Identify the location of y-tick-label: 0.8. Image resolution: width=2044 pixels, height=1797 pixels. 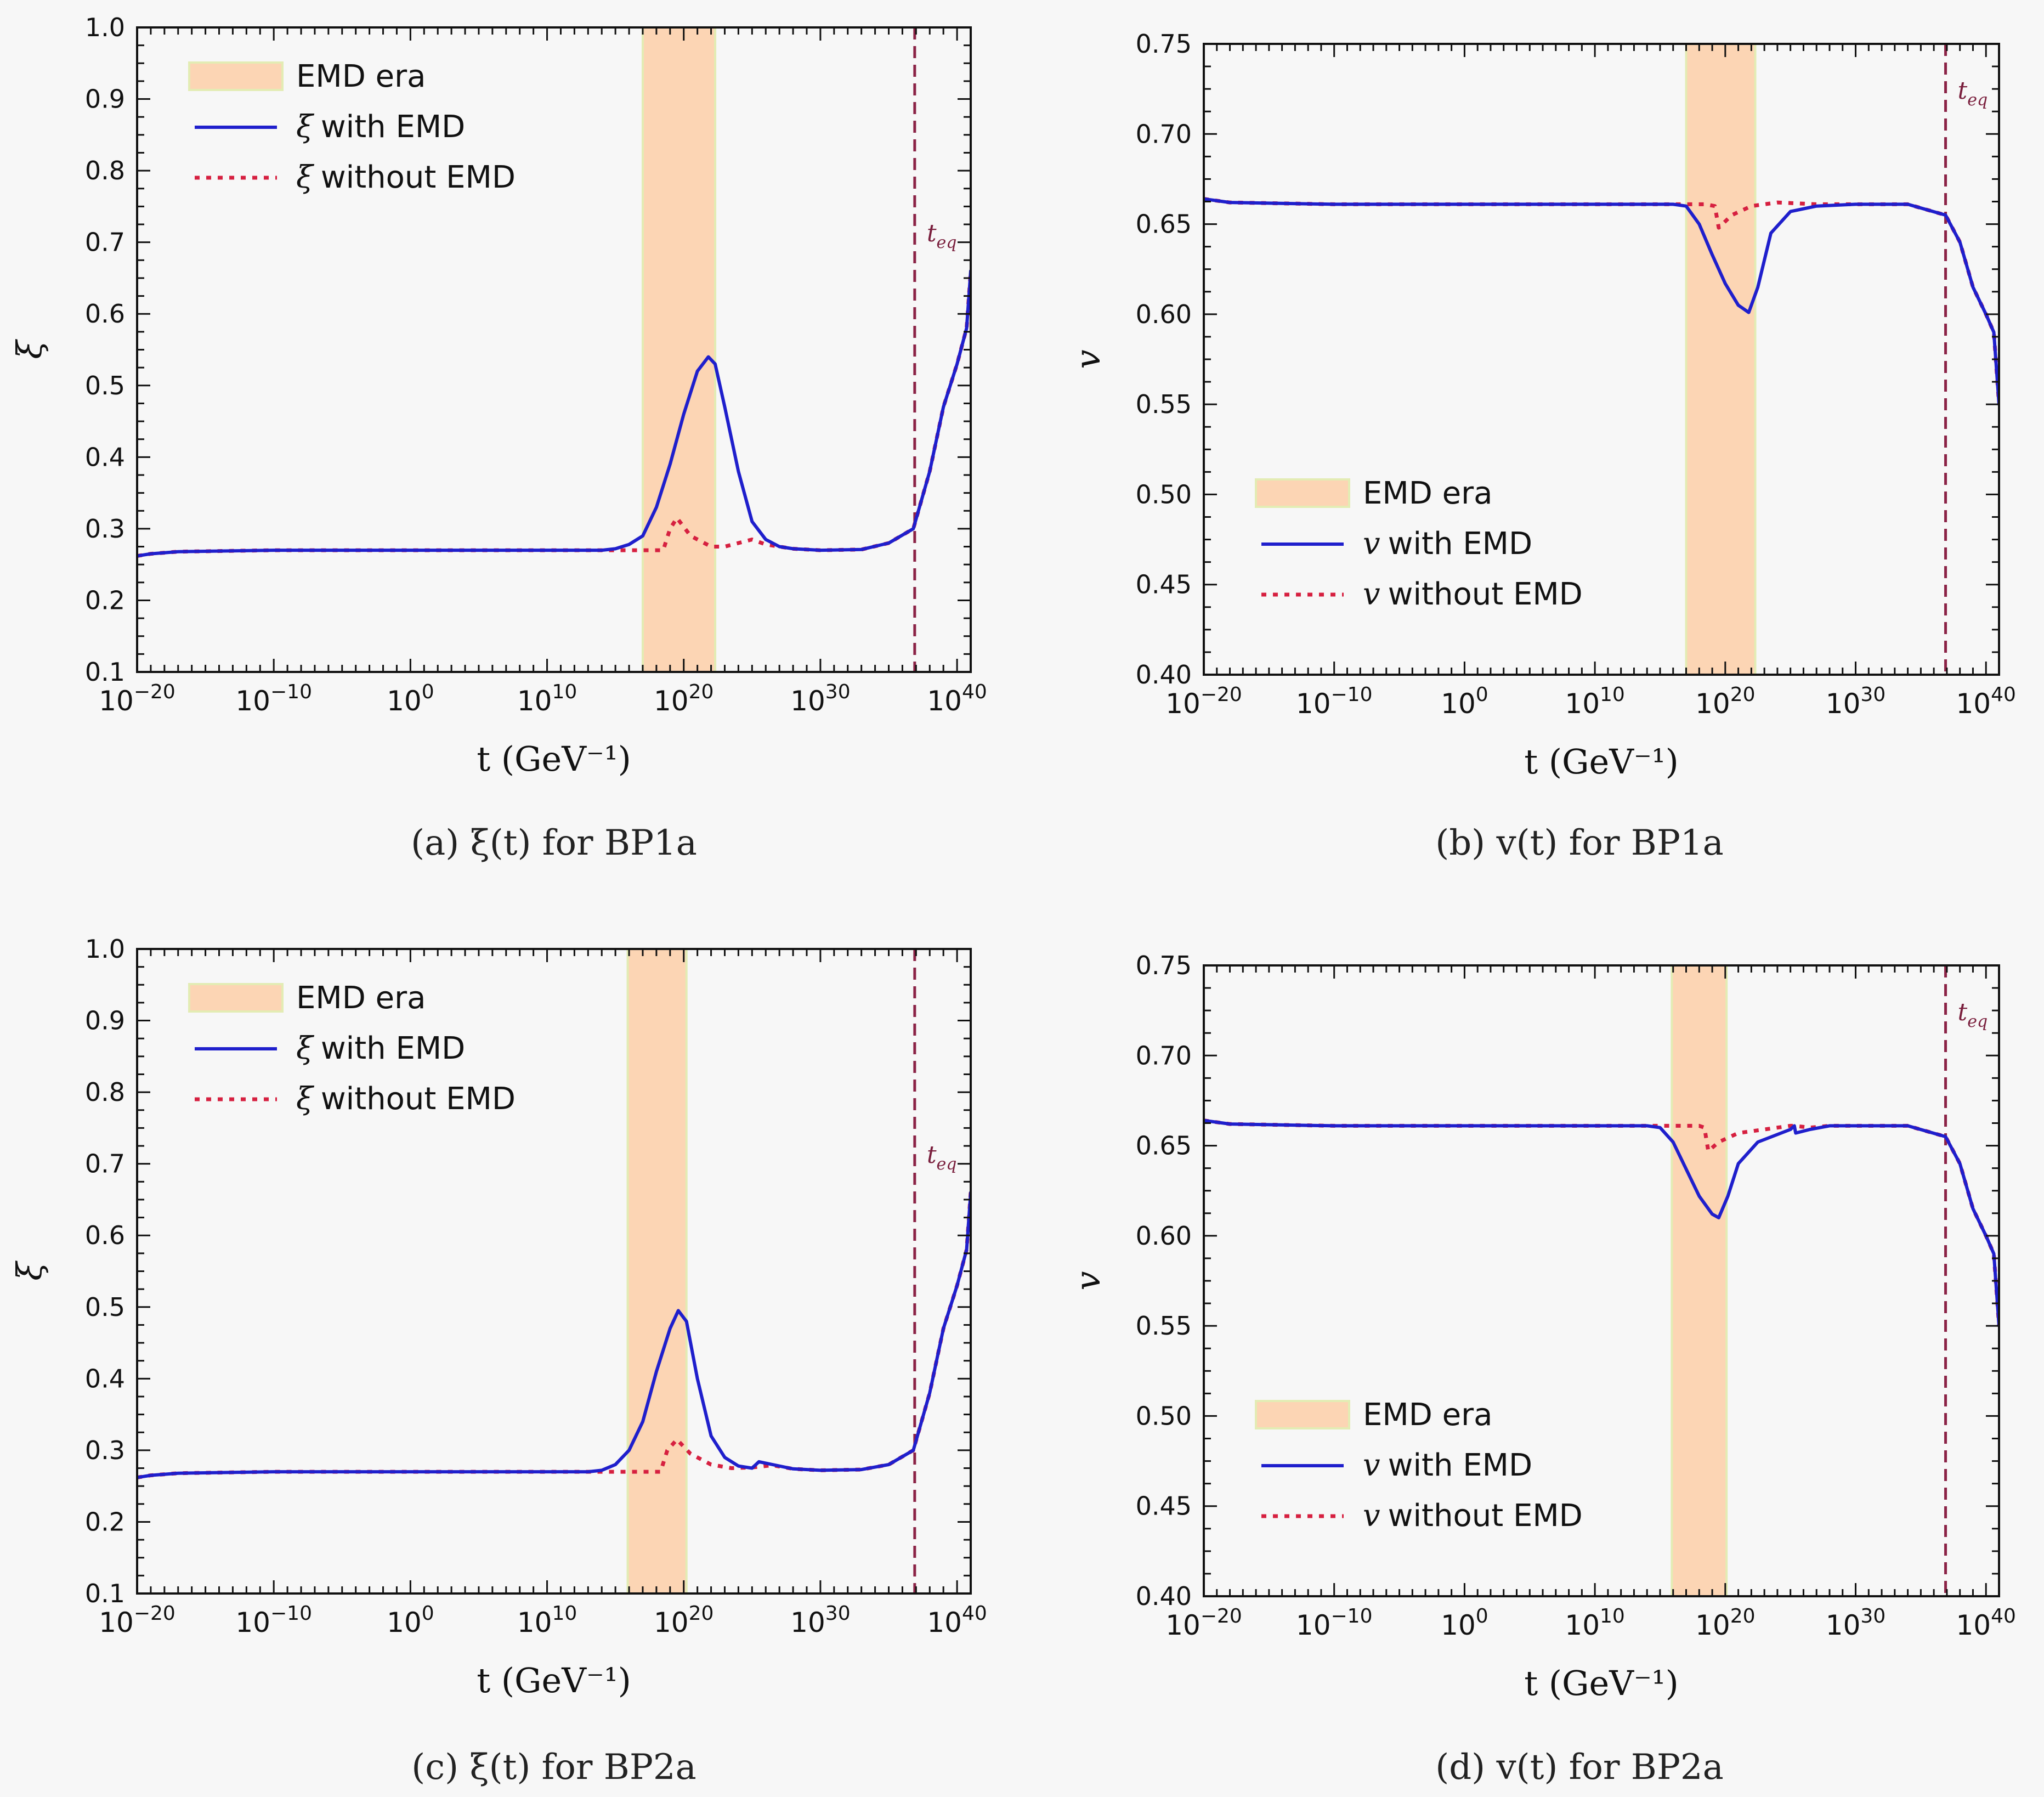
(105, 171).